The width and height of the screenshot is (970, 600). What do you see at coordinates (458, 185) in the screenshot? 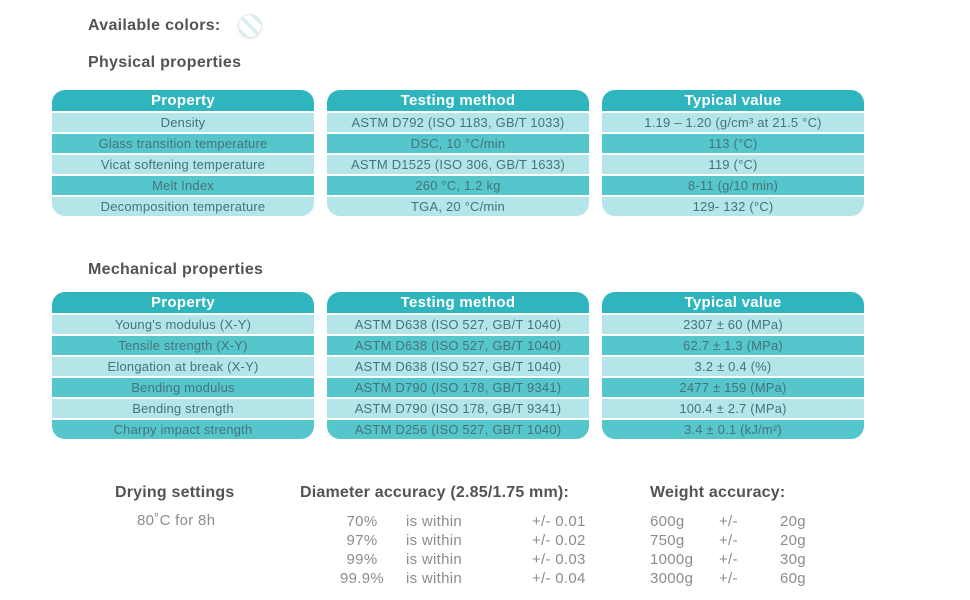
I see `table-row: 260 °C, 1.2 kg` at bounding box center [458, 185].